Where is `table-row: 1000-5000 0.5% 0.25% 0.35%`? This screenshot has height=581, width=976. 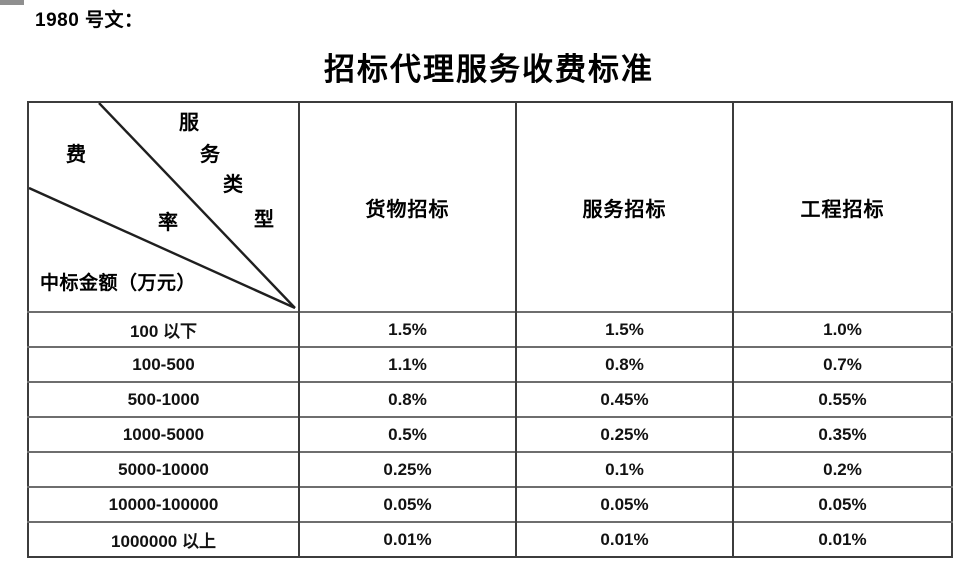 table-row: 1000-5000 0.5% 0.25% 0.35% is located at coordinates (490, 434).